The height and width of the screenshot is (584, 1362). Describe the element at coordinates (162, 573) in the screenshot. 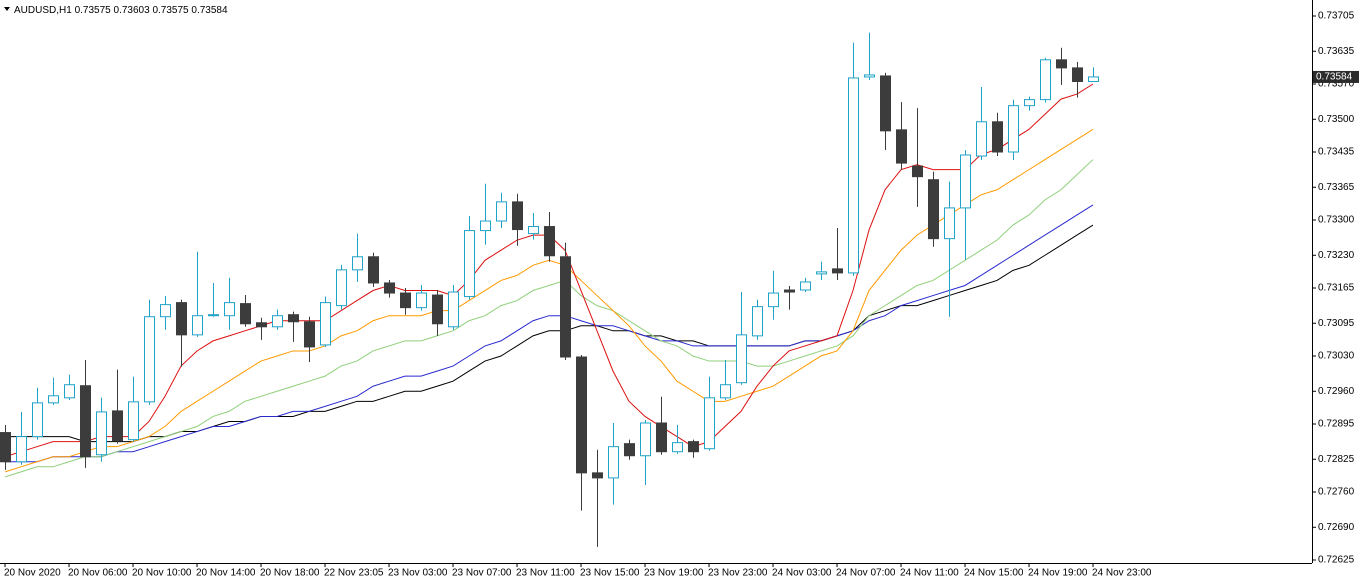

I see `x-tick-label: 20 Nov 10:00` at that location.